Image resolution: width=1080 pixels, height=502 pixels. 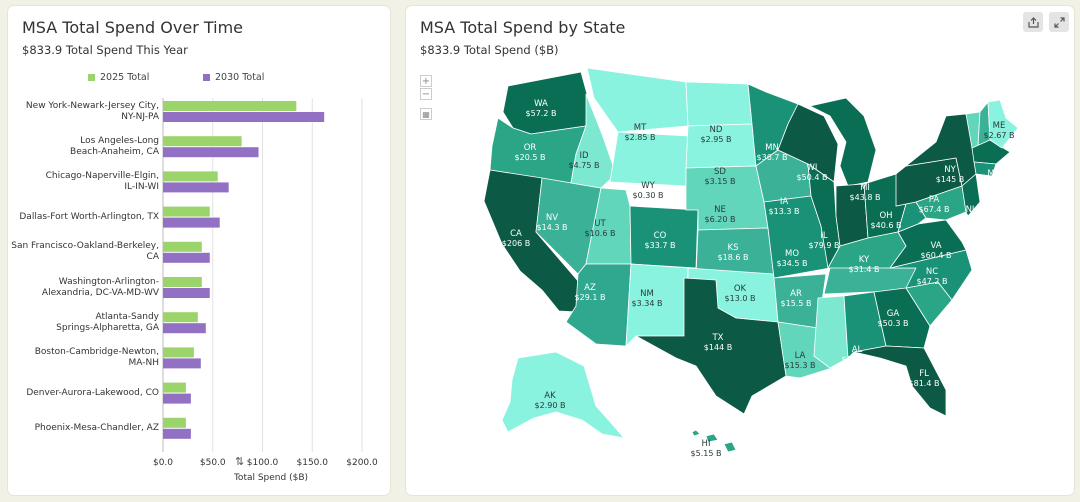 What do you see at coordinates (941, 203) in the screenshot?
I see `state-md` at bounding box center [941, 203].